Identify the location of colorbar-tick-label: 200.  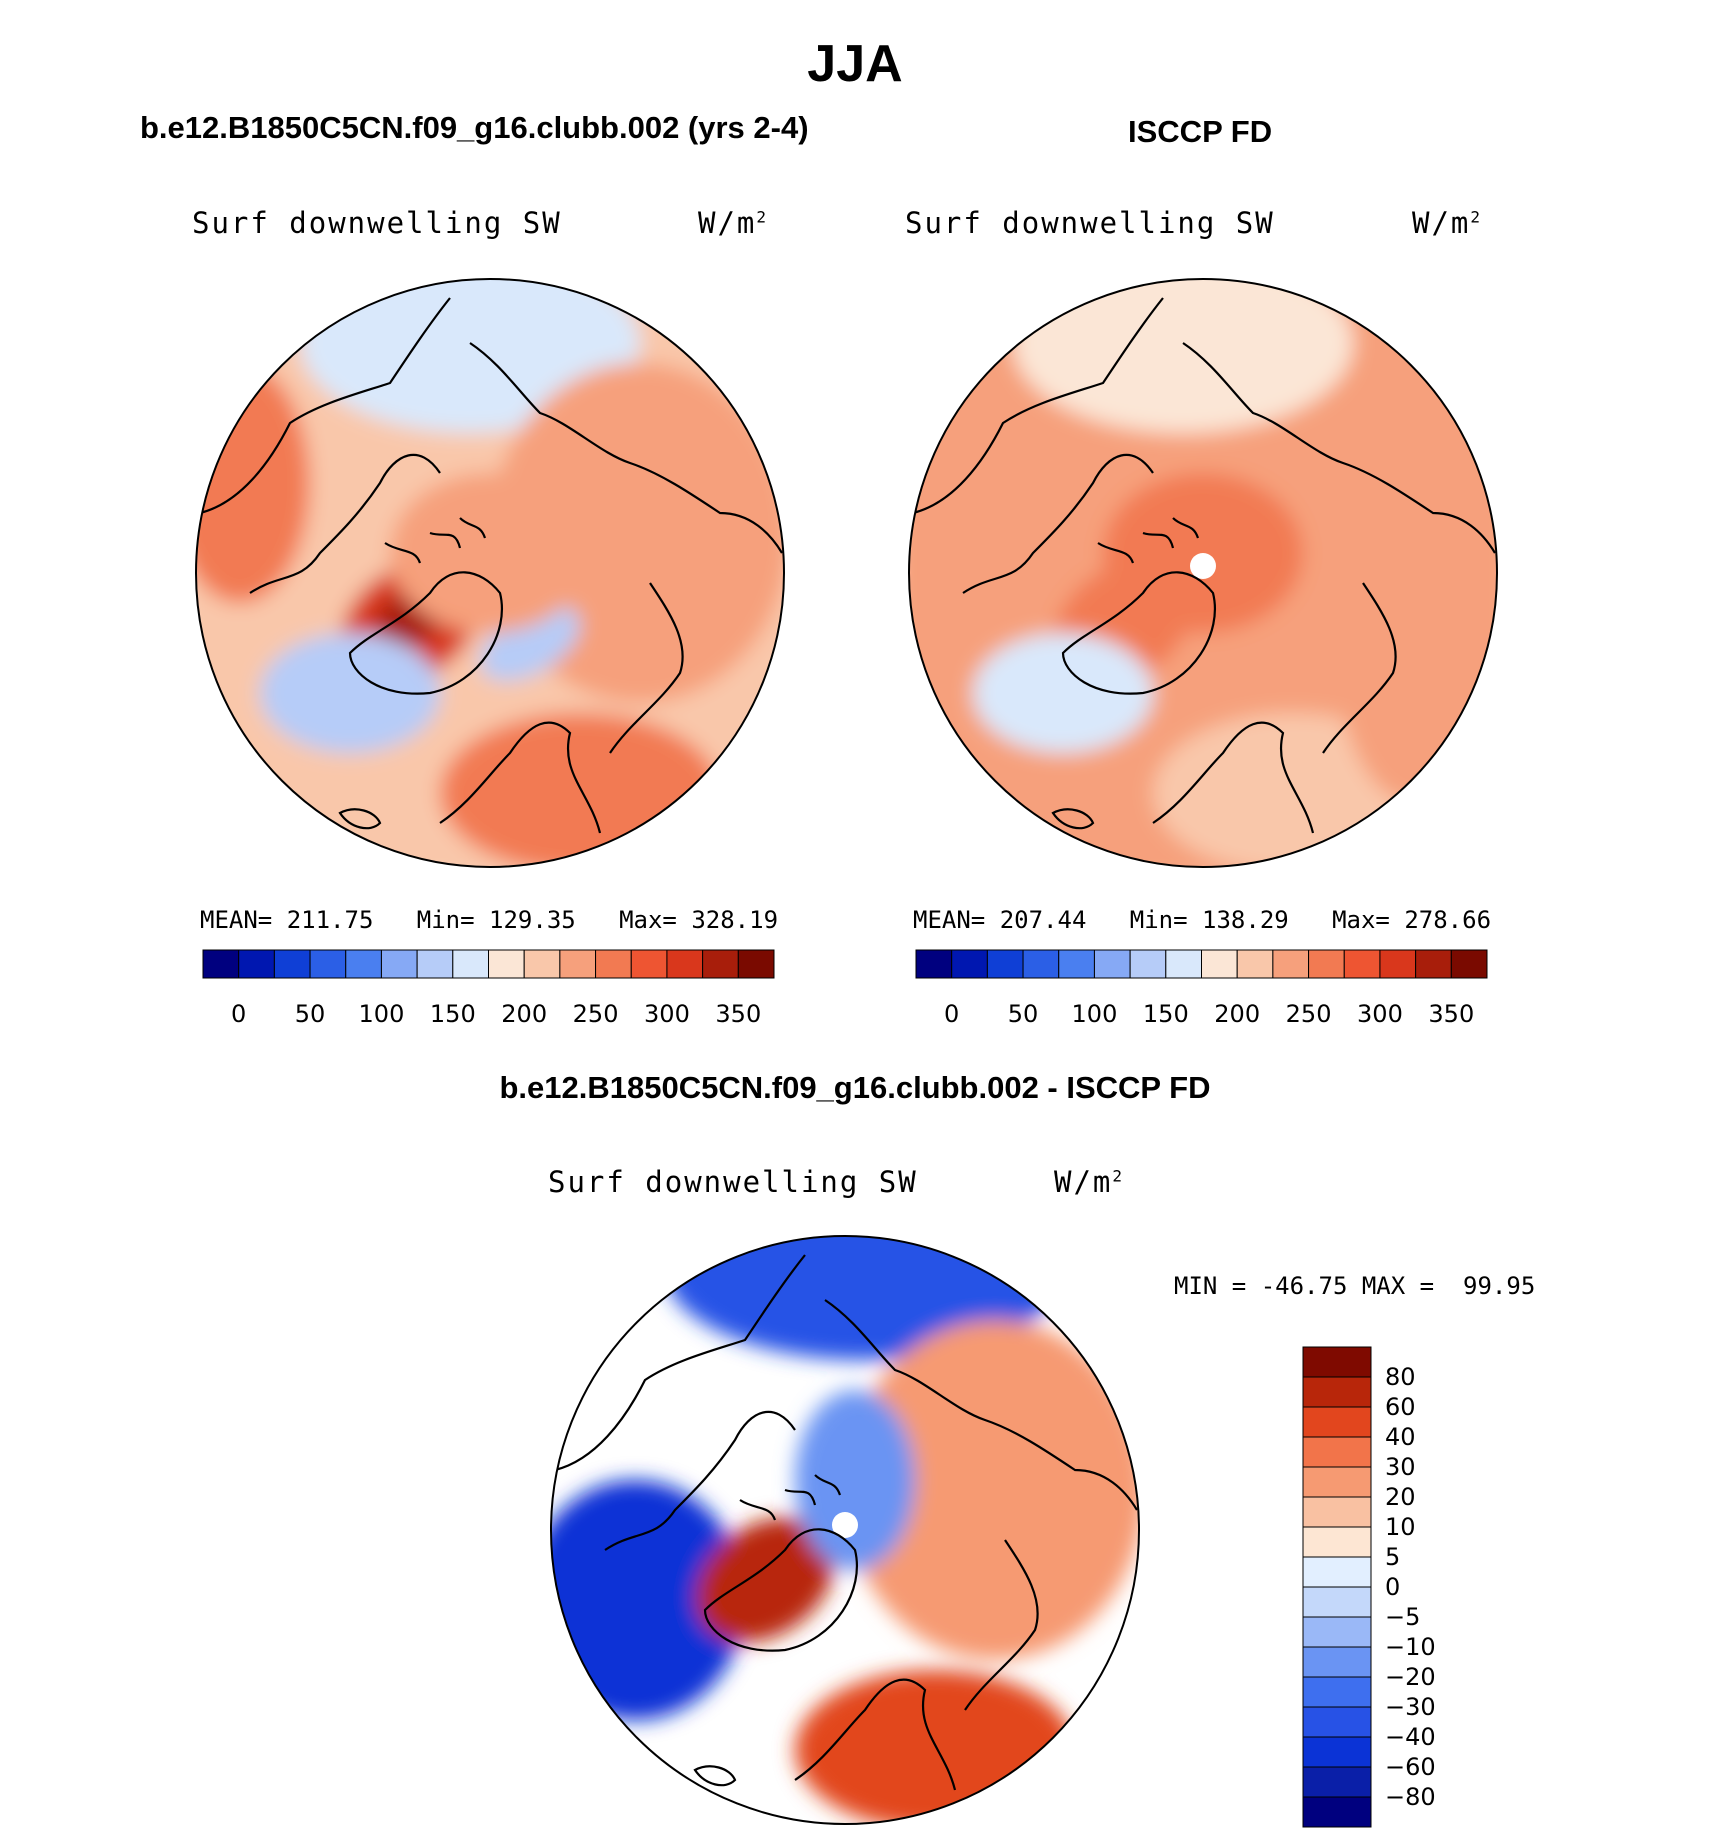
(524, 1014).